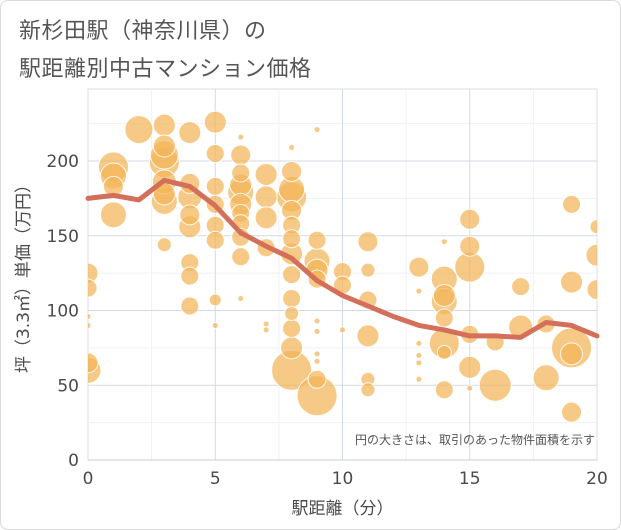  Describe the element at coordinates (73, 461) in the screenshot. I see `y-tick-label: 0` at that location.